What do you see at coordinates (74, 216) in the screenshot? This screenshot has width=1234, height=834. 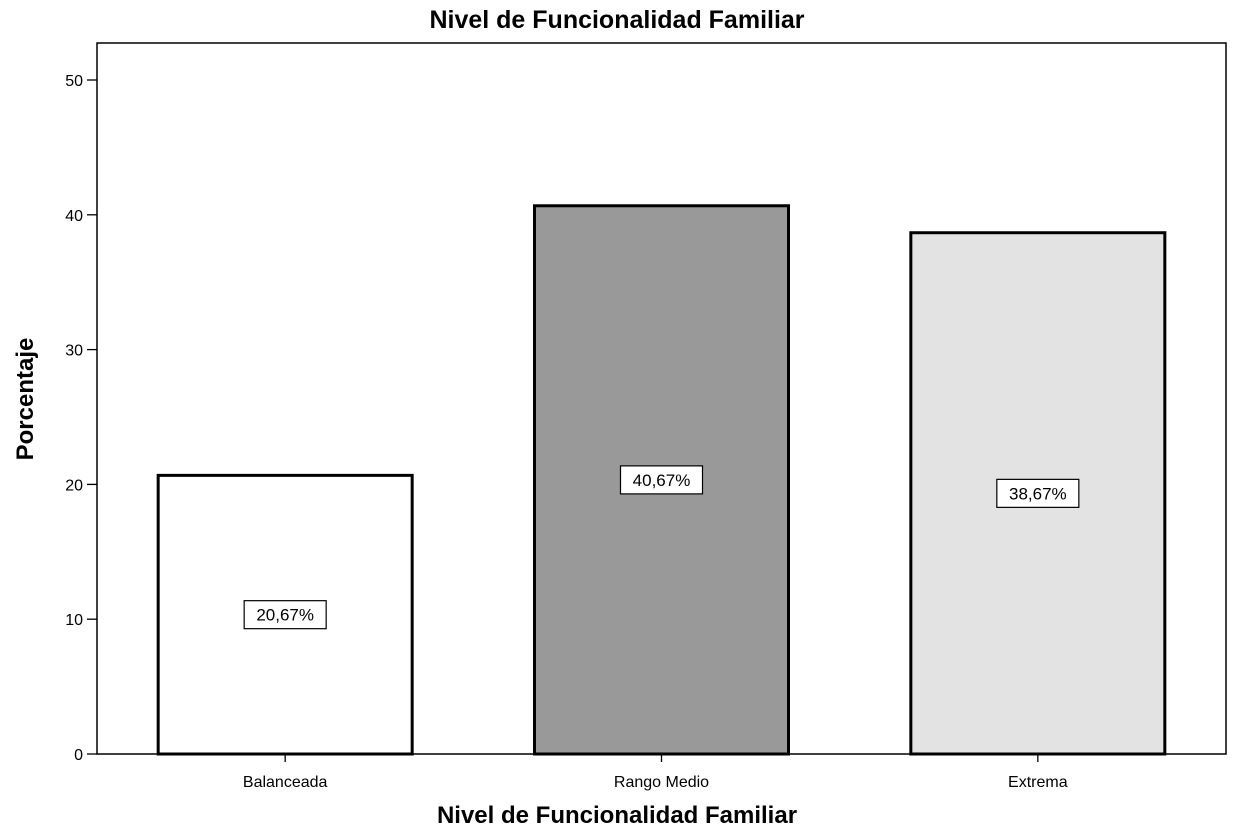 I see `y-tick-label: 40` at bounding box center [74, 216].